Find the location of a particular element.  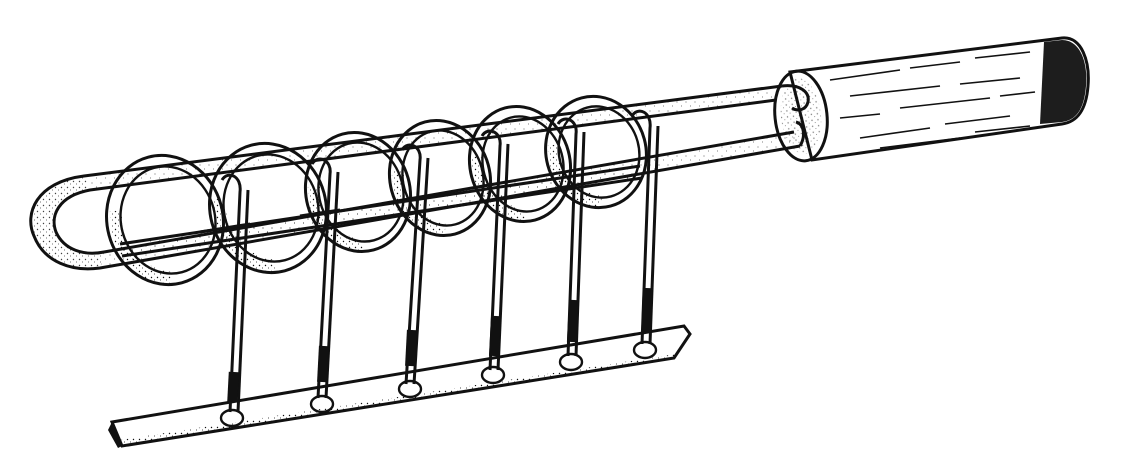

base-bar is located at coordinates (400, 386).